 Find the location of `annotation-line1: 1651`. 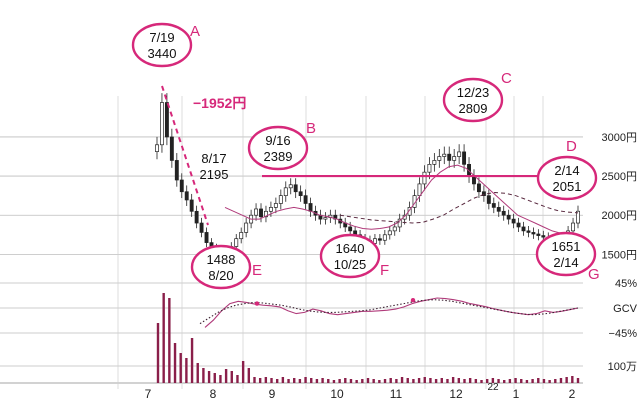

annotation-line1: 1651 is located at coordinates (566, 246).